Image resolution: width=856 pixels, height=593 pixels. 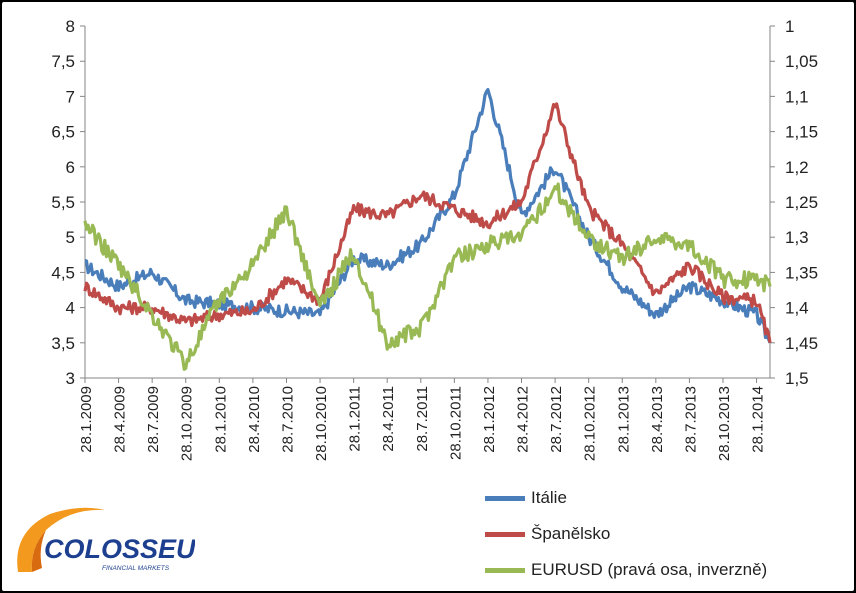 I want to click on x-tick-label: 28.10.2010, so click(x=321, y=423).